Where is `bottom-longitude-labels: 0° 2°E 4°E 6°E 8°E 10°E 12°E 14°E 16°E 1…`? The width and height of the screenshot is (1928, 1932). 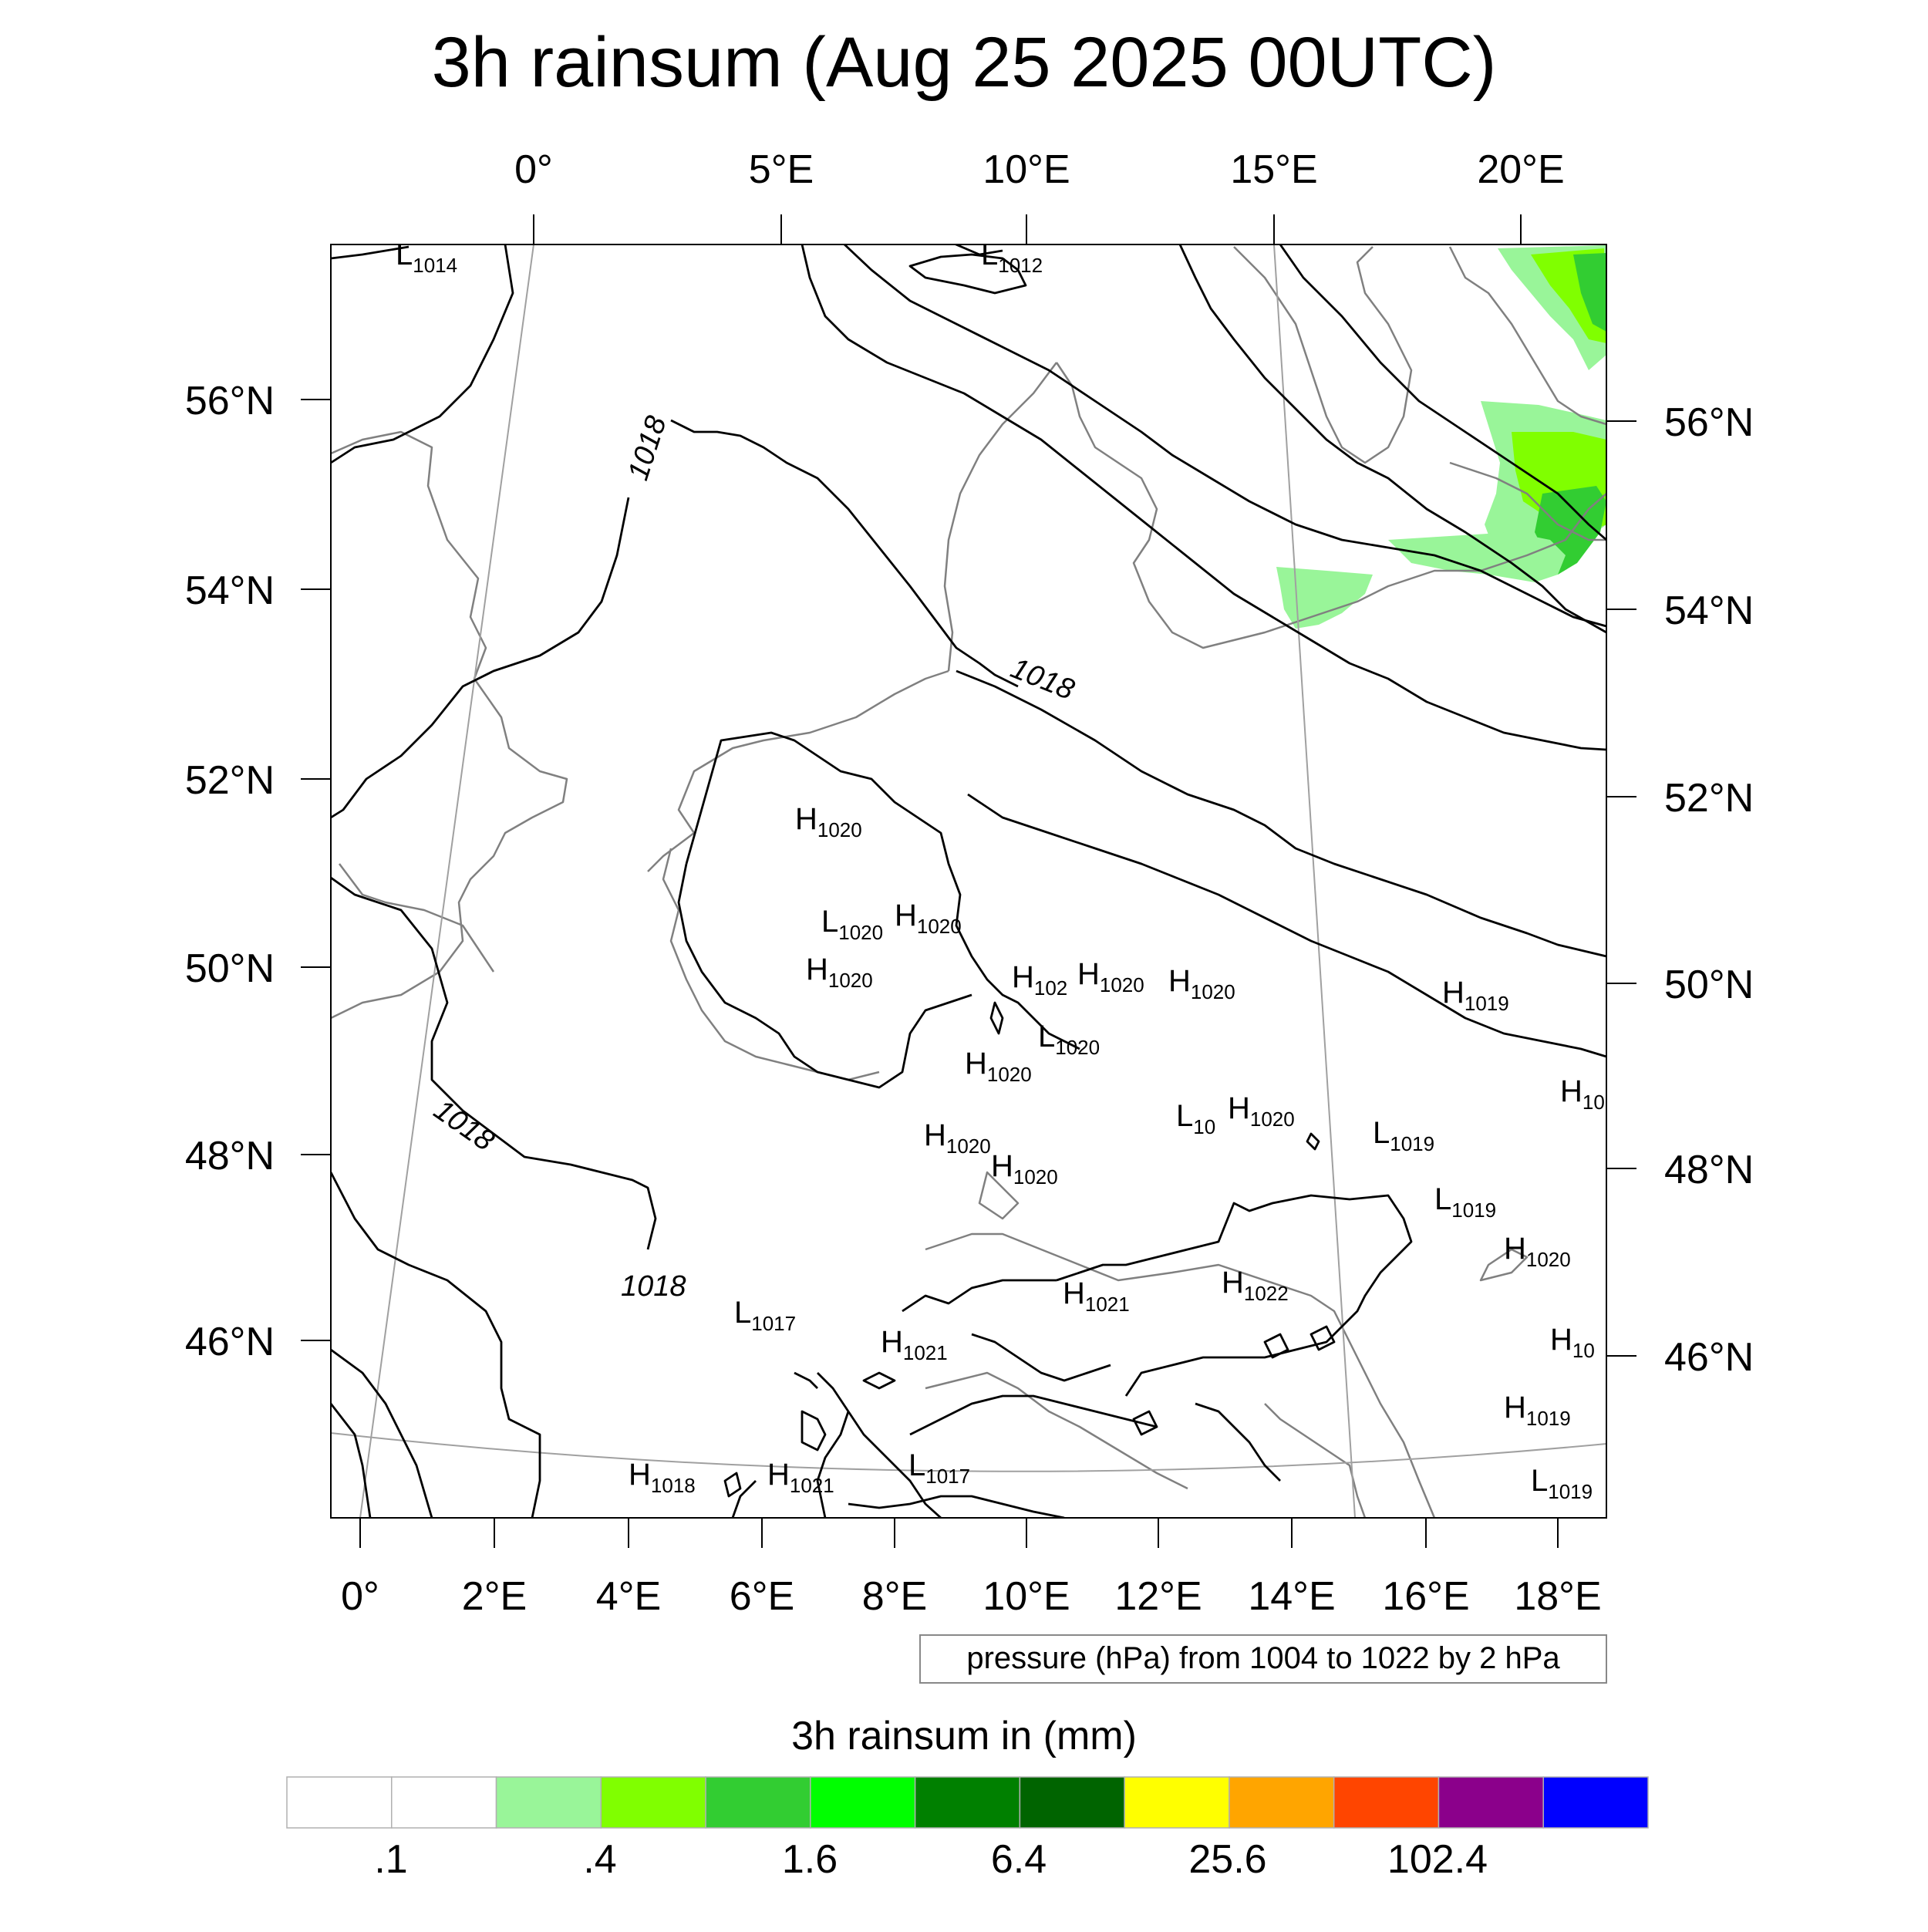 bottom-longitude-labels: 0° 2°E 4°E 6°E 8°E 10°E 12°E 14°E 16°E 1… is located at coordinates (972, 1596).